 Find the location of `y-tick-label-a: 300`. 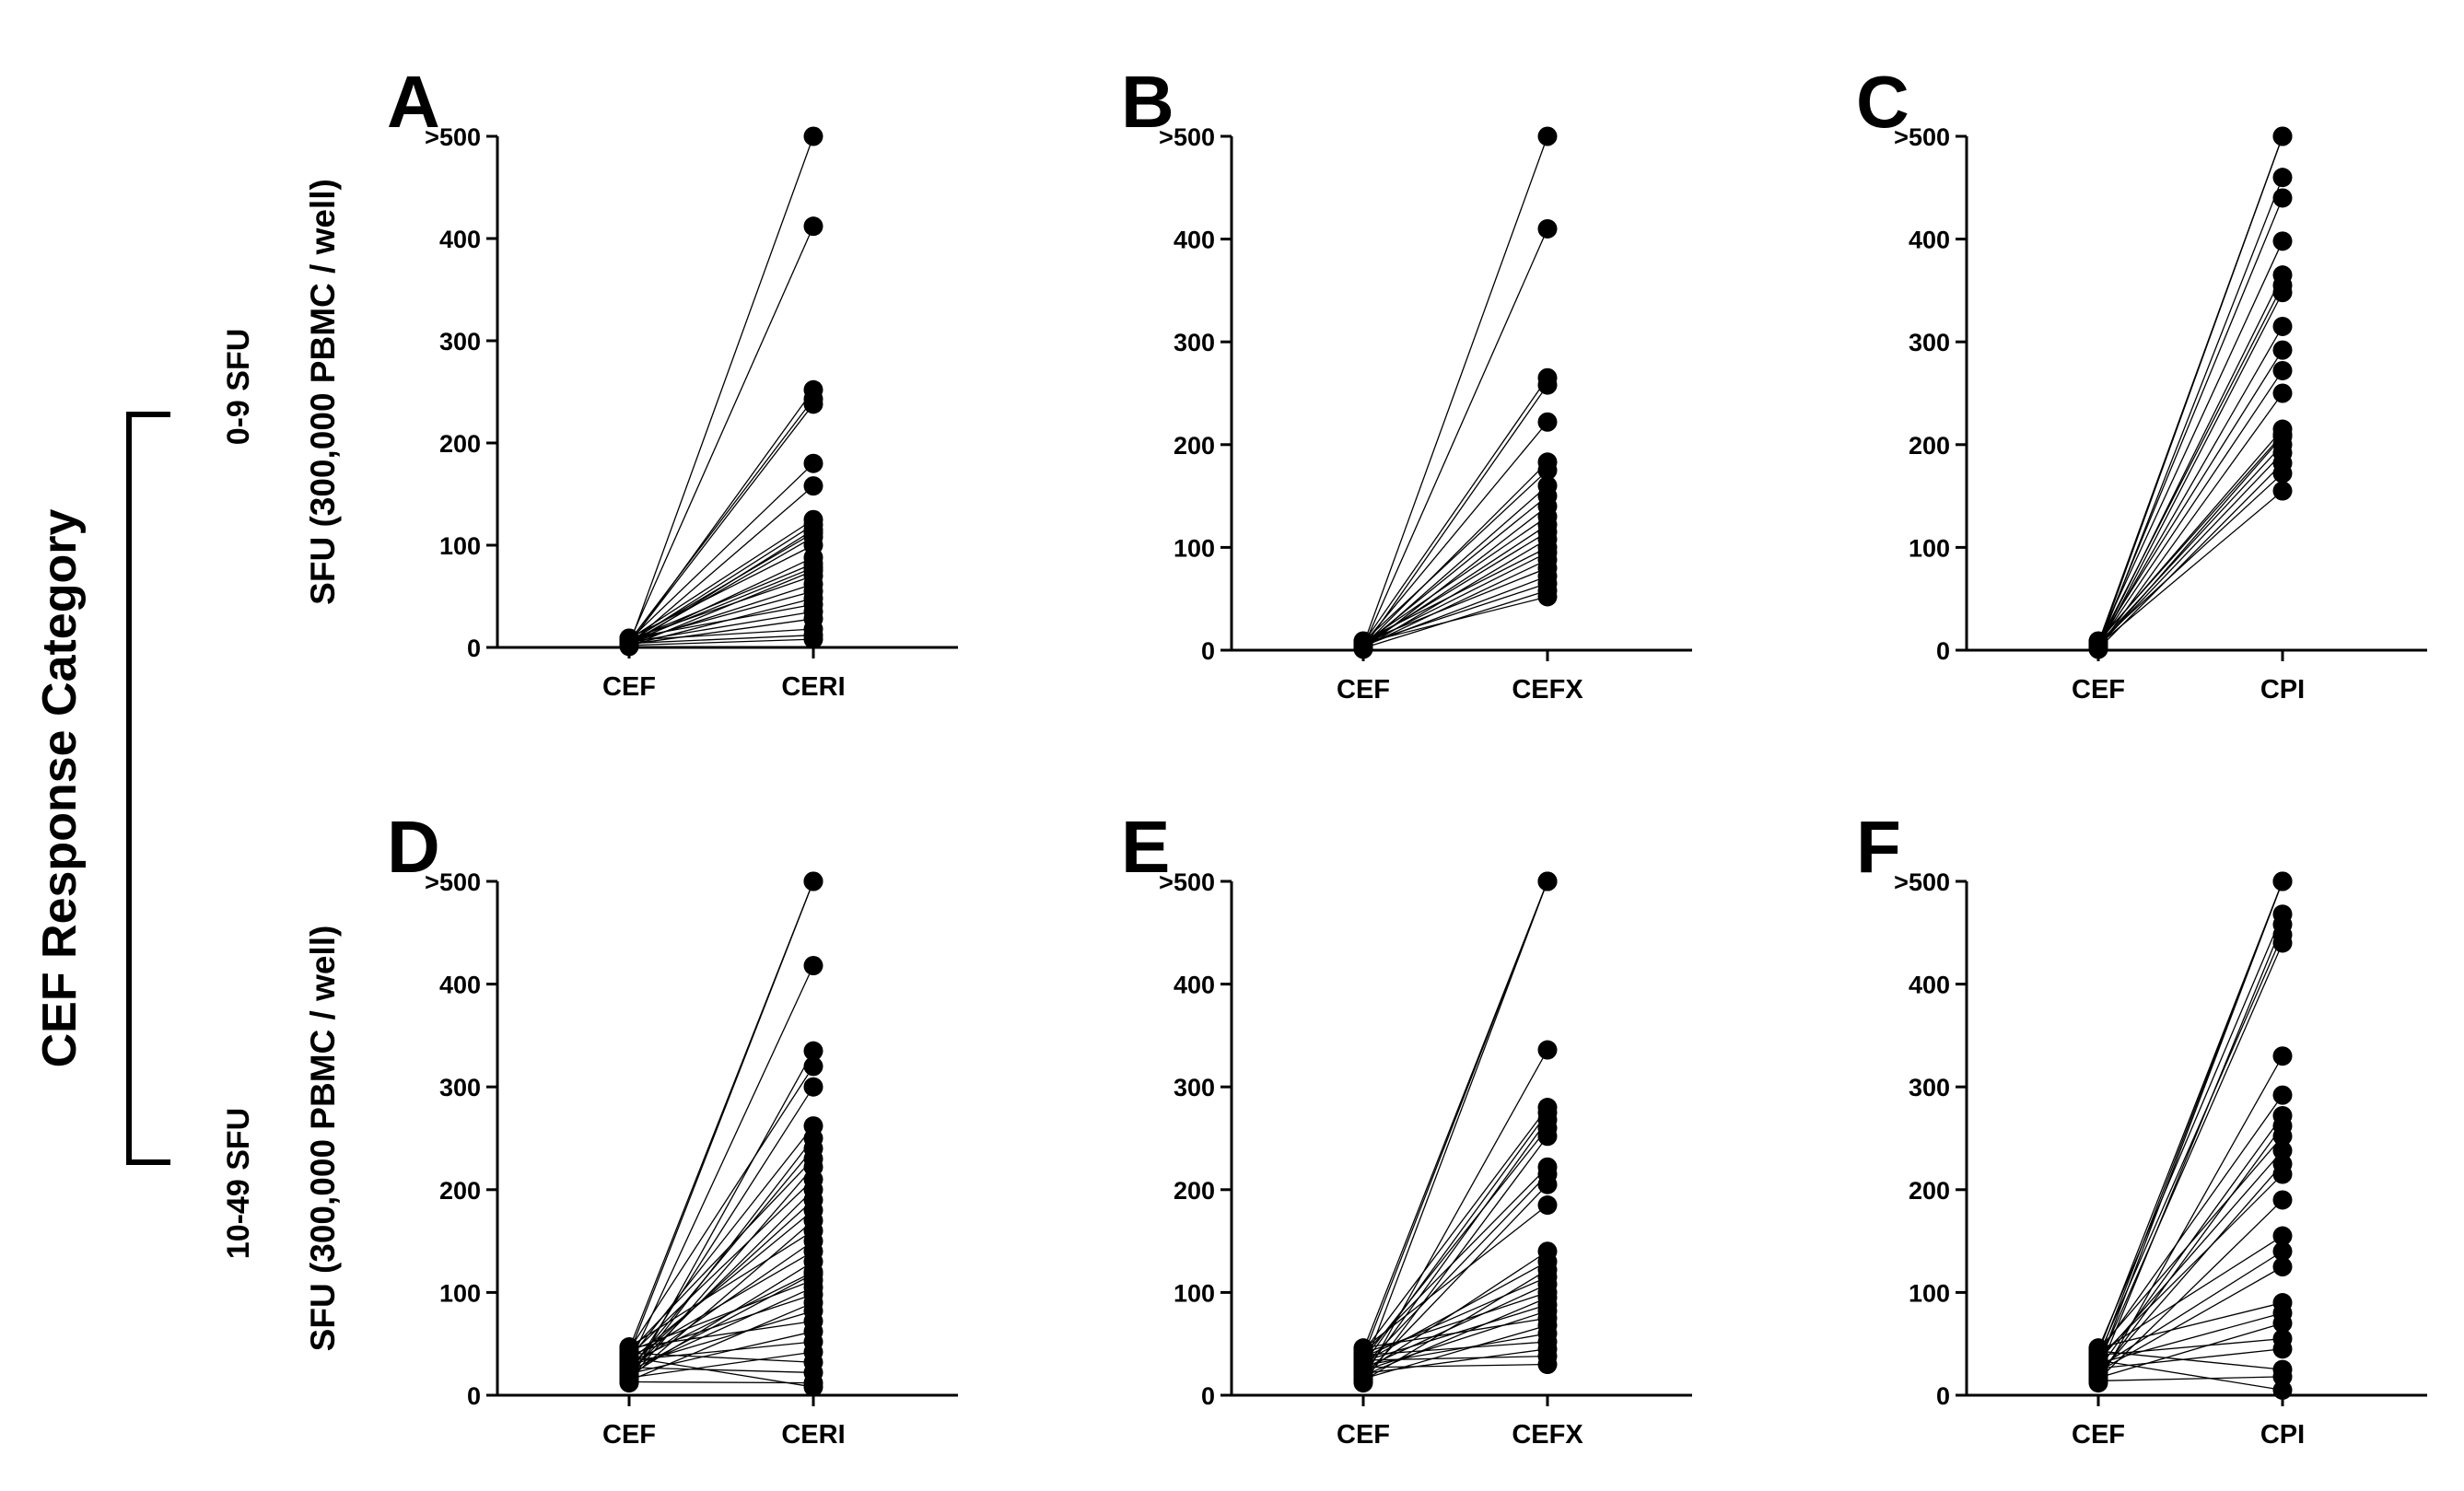

y-tick-label-a: 300 is located at coordinates (460, 341).